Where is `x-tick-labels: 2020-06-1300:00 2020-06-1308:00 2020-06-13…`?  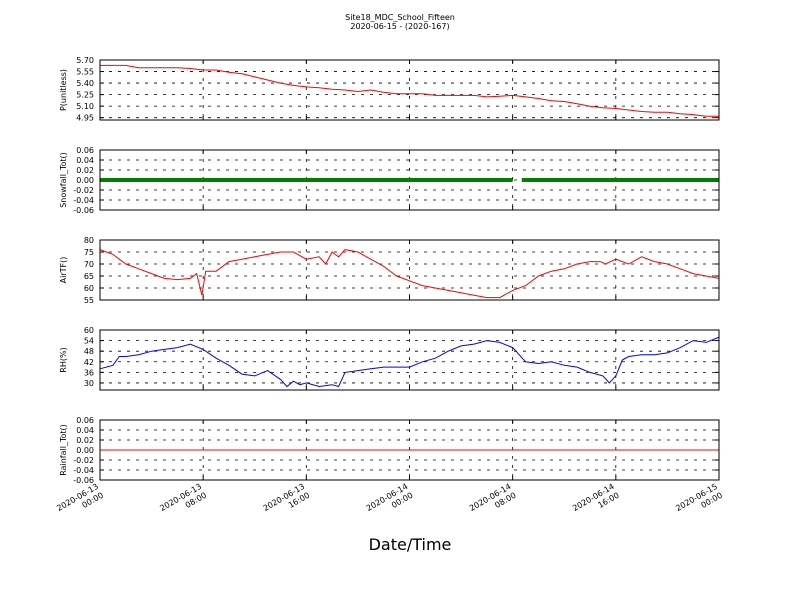
x-tick-labels: 2020-06-1300:00 2020-06-1308:00 2020-06-13… is located at coordinates (389, 502).